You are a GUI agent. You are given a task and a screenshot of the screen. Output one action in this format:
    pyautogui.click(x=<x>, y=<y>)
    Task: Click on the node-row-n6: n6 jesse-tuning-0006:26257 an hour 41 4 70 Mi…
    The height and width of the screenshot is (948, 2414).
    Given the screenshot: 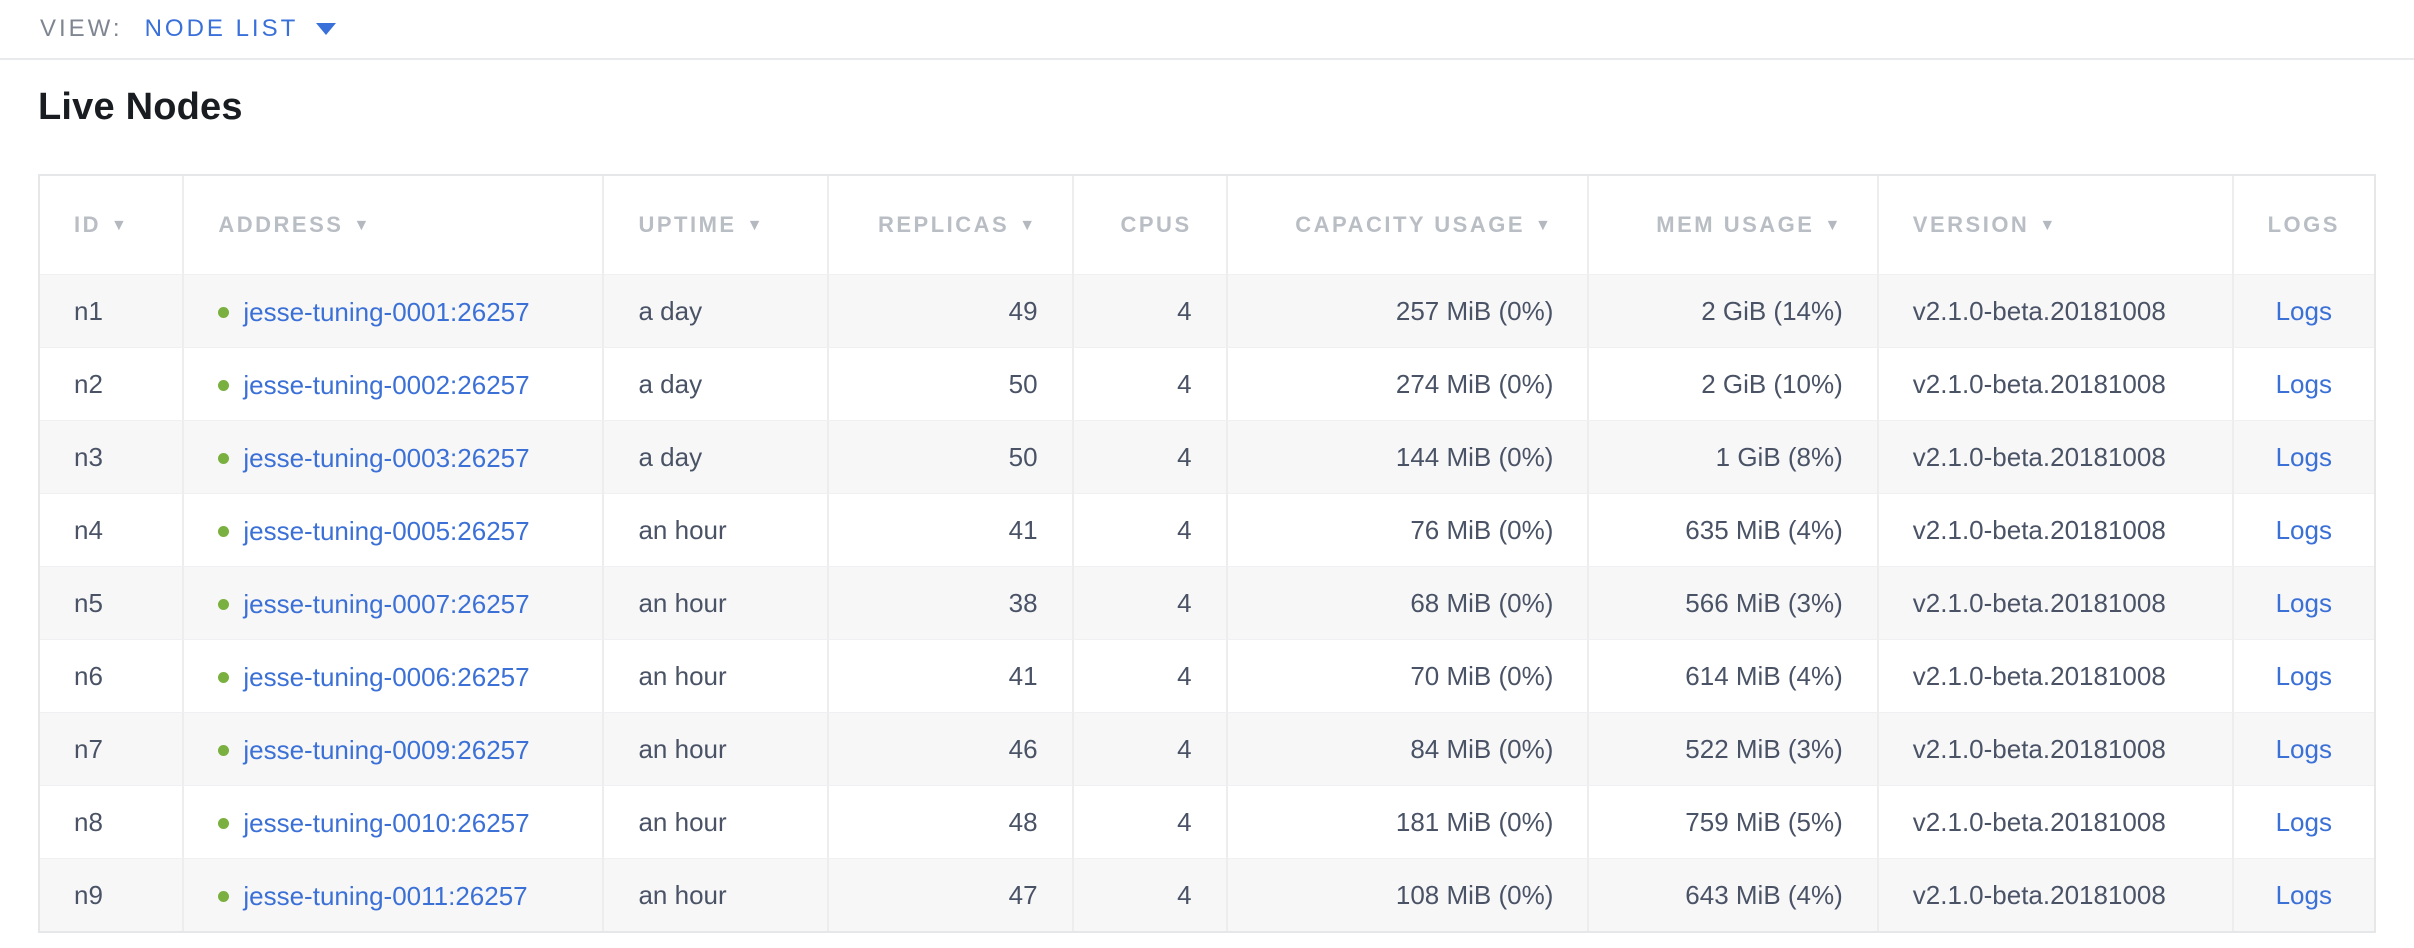 What is the action you would take?
    pyautogui.click(x=1207, y=675)
    